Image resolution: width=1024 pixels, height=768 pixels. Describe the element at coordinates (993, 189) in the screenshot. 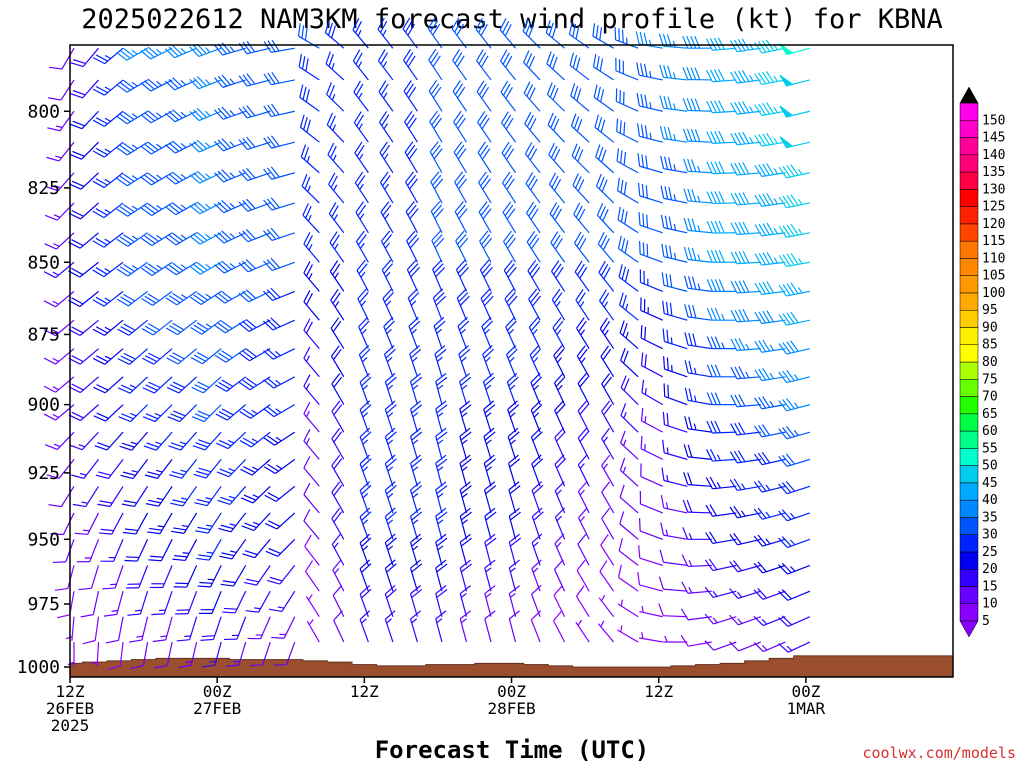

I see `colorbar-tick-label: 130` at that location.